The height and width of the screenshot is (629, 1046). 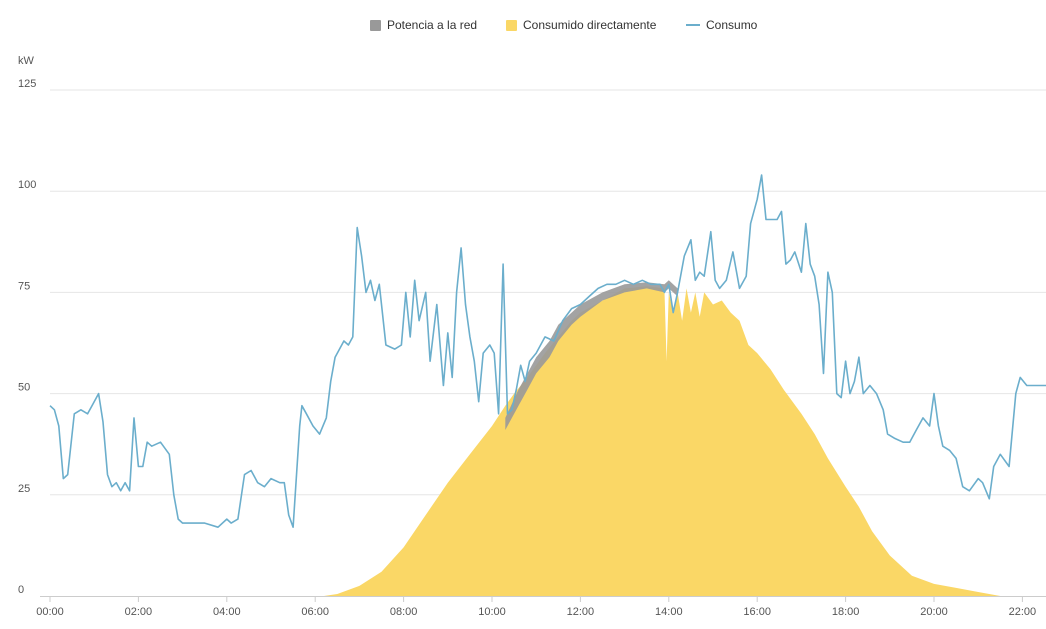 I want to click on x-tick-label: 16:00, so click(x=757, y=612).